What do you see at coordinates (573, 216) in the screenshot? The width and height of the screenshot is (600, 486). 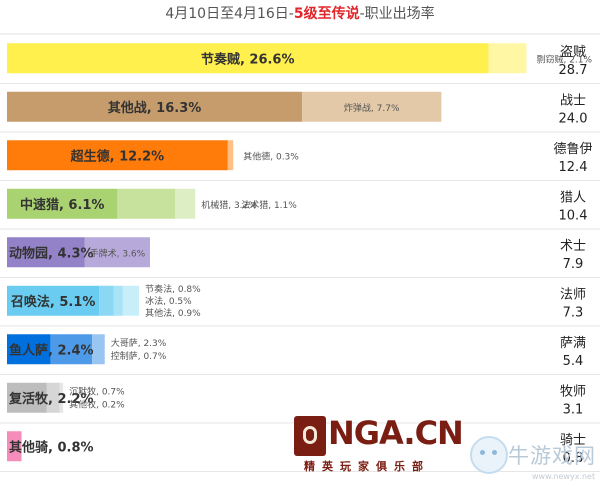 I see `class-total: 10.4` at bounding box center [573, 216].